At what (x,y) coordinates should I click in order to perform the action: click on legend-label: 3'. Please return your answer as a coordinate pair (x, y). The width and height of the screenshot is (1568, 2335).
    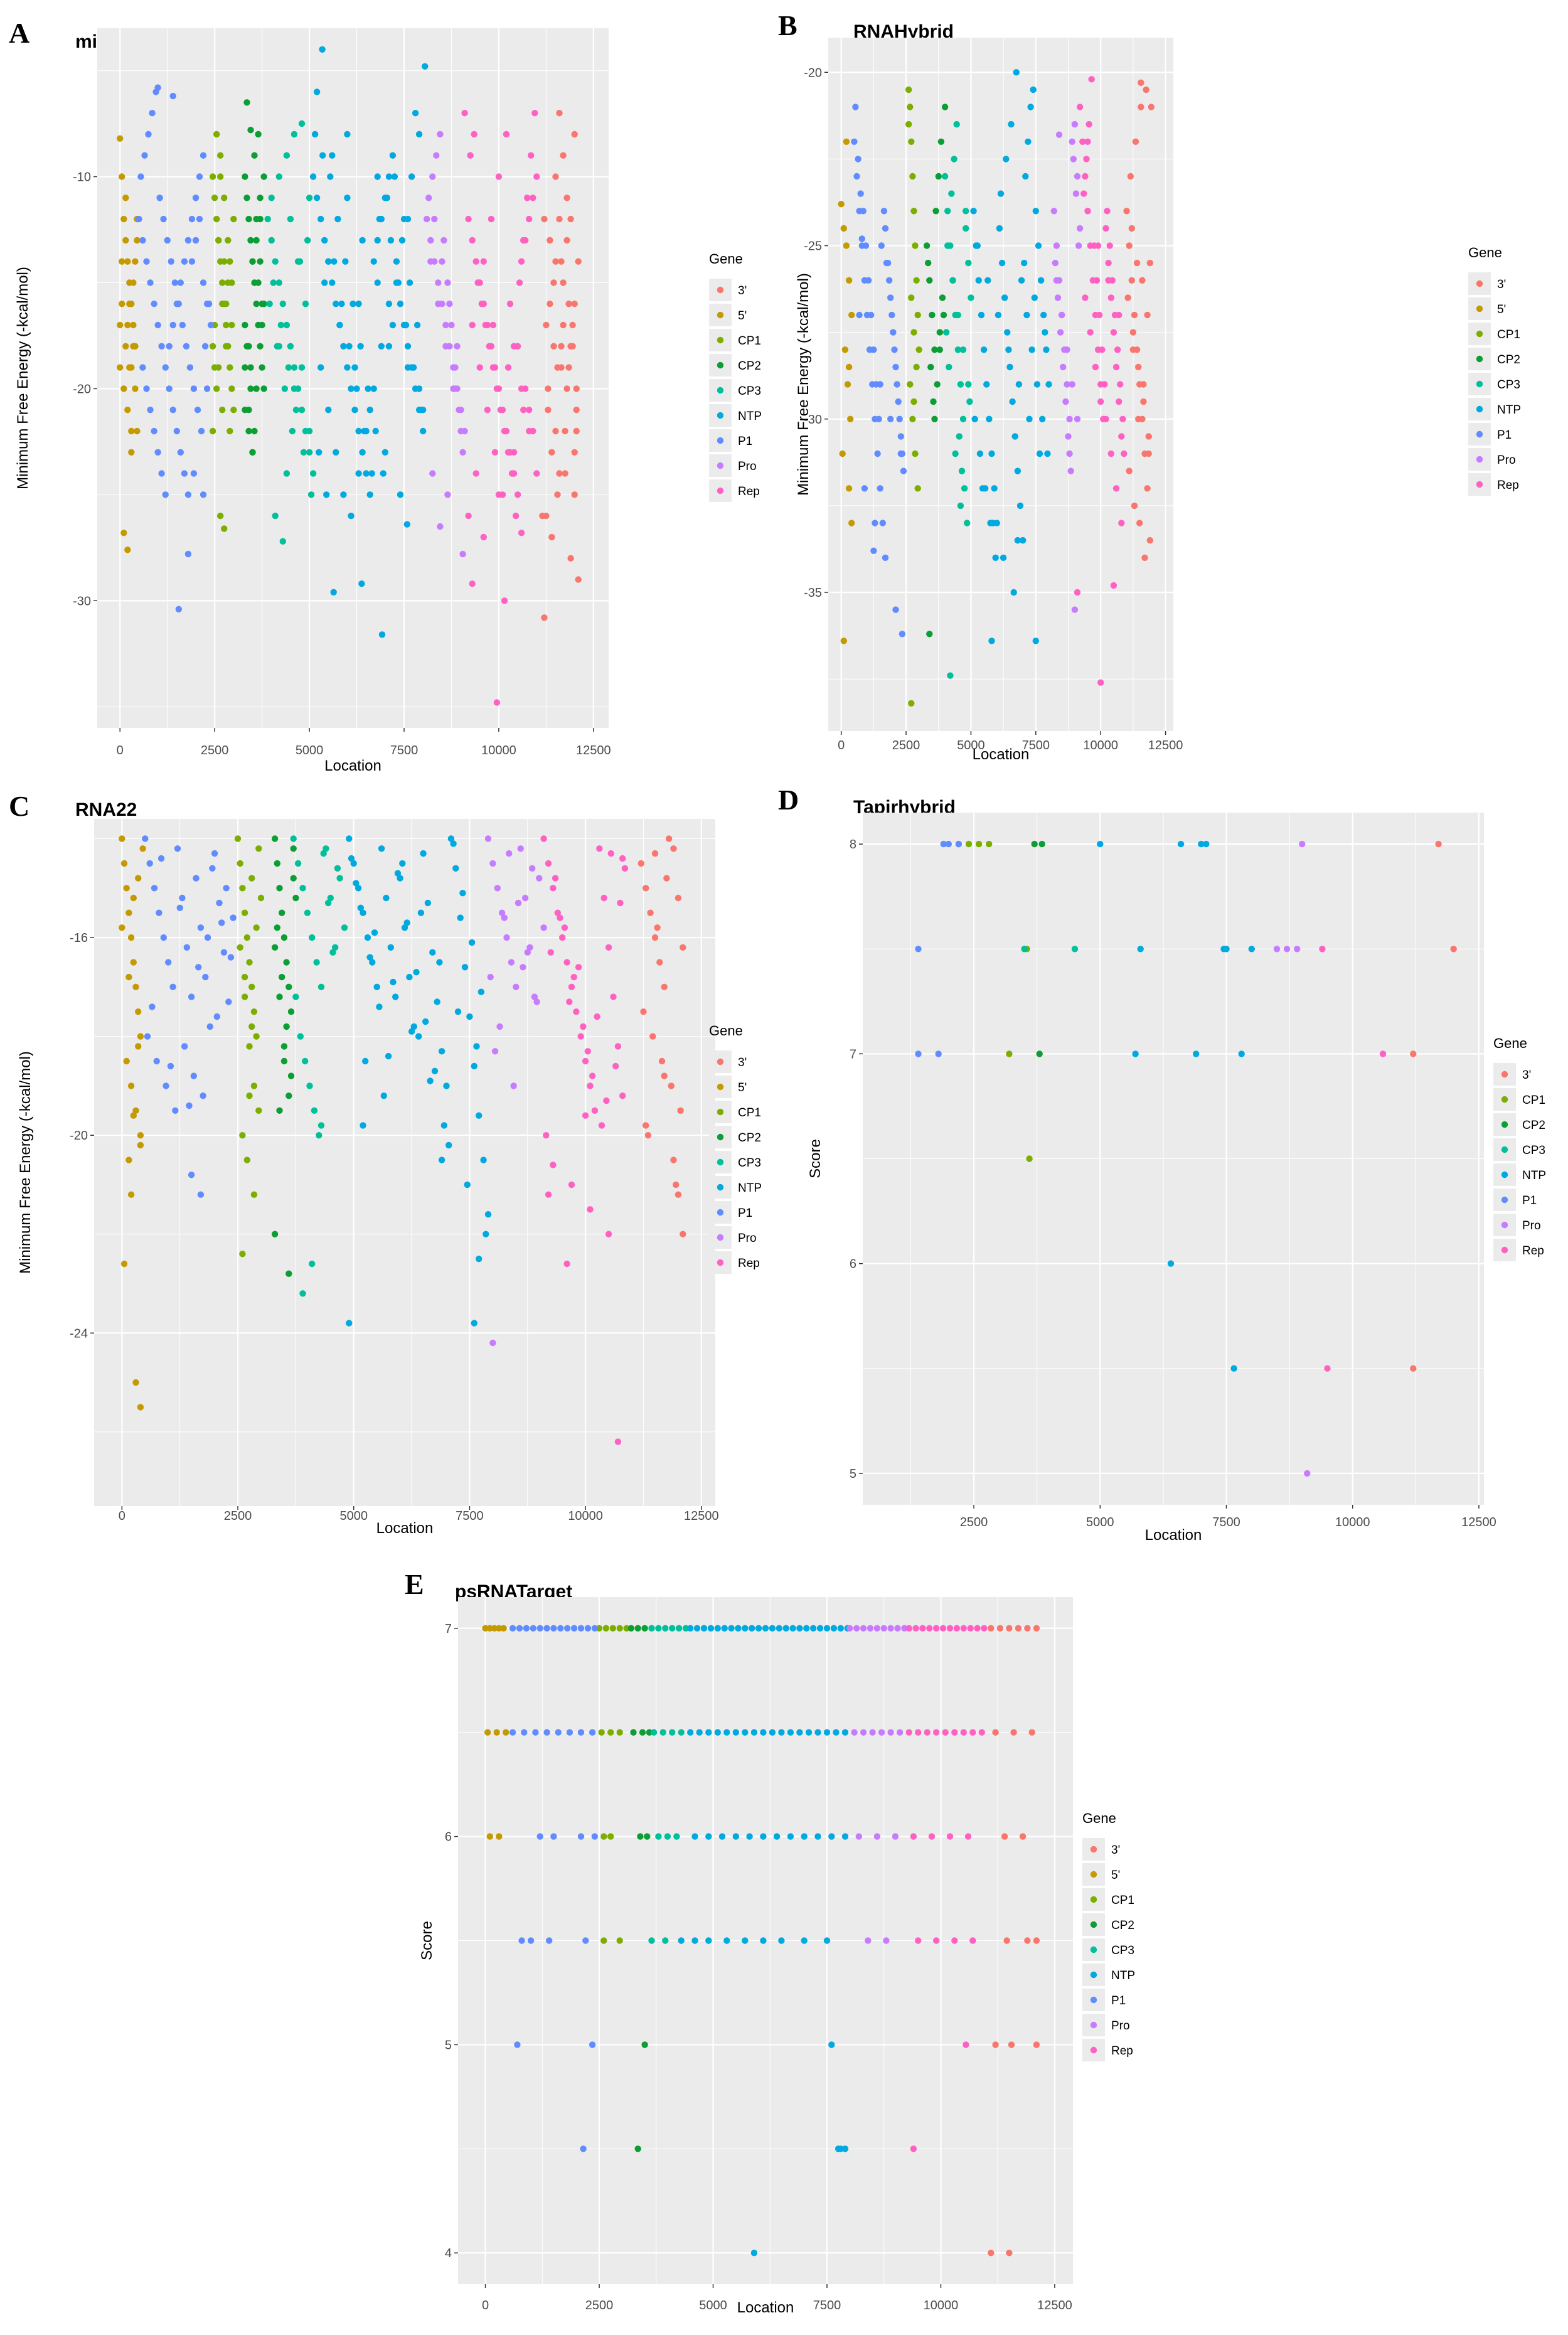
    Looking at the image, I should click on (1501, 284).